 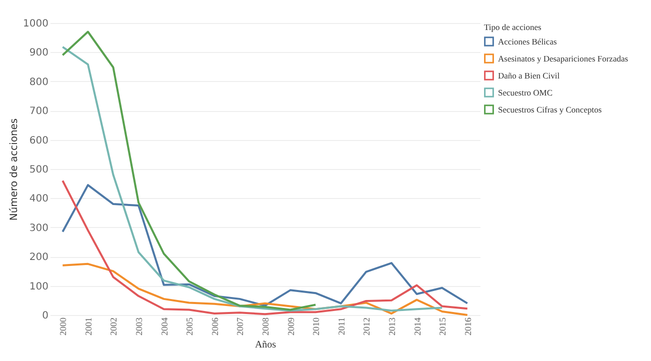 I want to click on x-tick-label: 2015, so click(x=443, y=326).